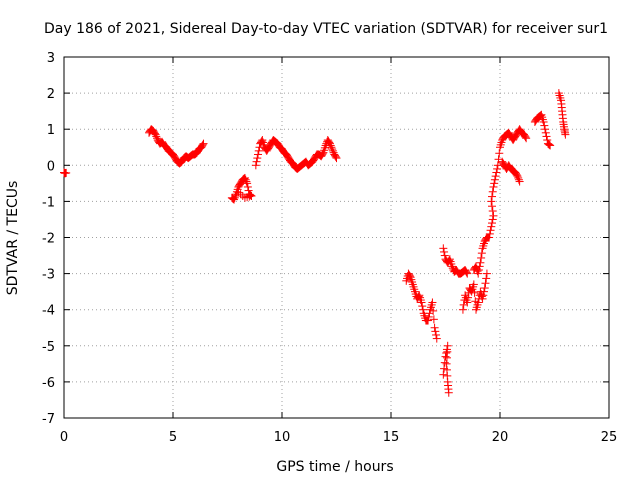 This screenshot has width=640, height=480. What do you see at coordinates (48, 383) in the screenshot?
I see `y-tick-label: -6` at bounding box center [48, 383].